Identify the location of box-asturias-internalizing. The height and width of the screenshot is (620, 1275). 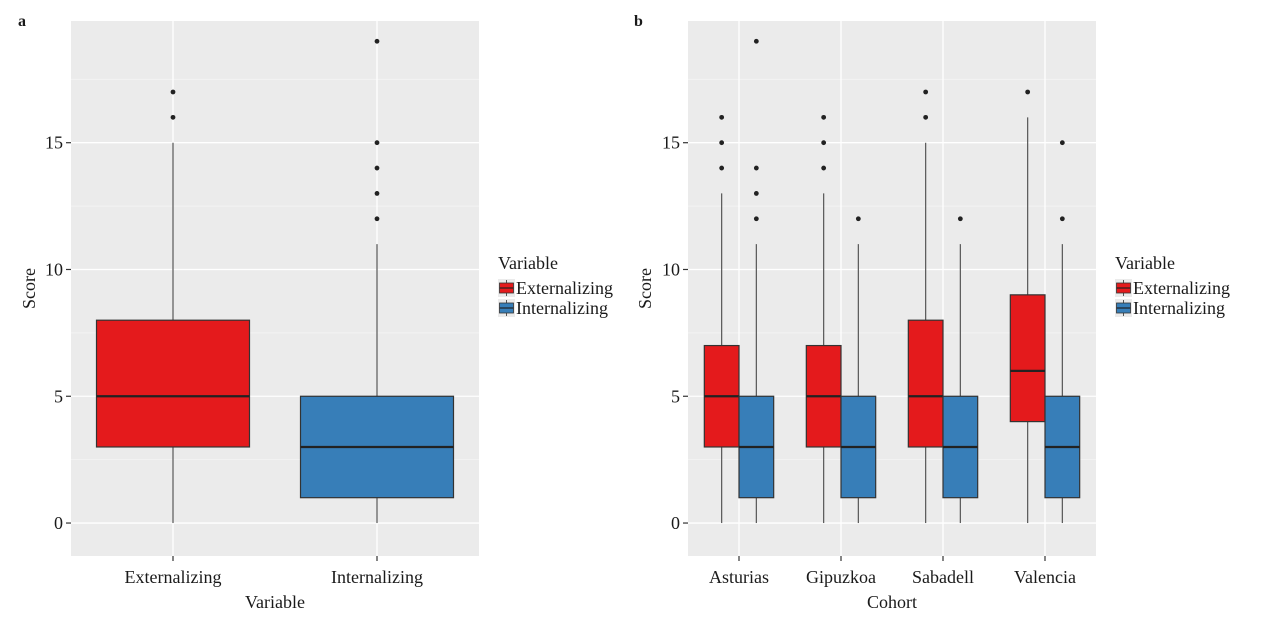
(756, 281).